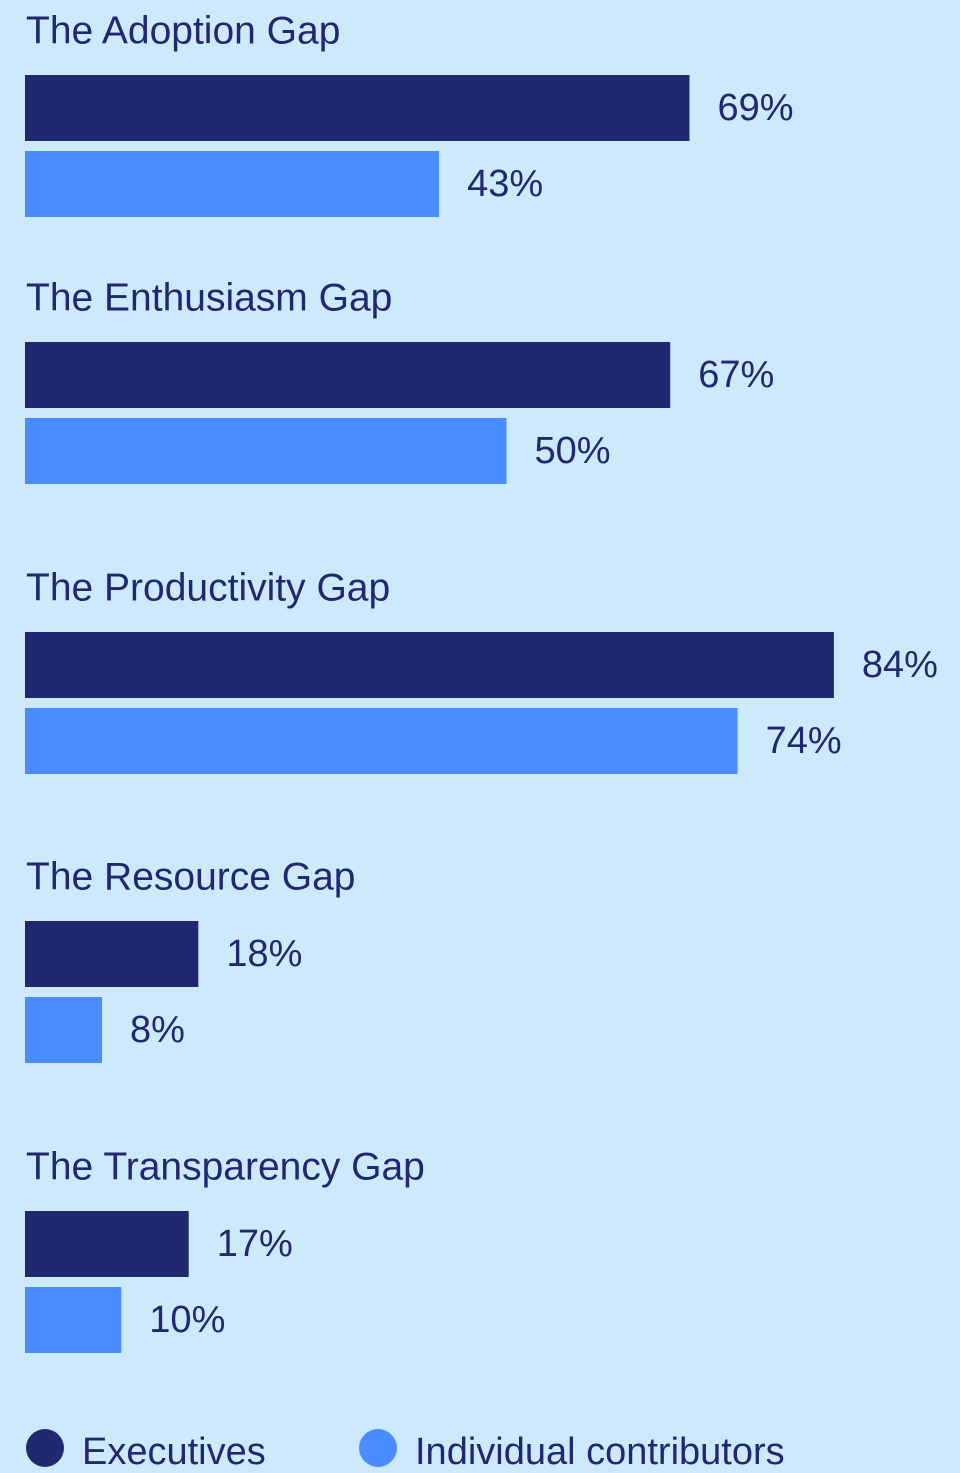 Image resolution: width=960 pixels, height=1473 pixels. Describe the element at coordinates (755, 108) in the screenshot. I see `value-label: 69%` at that location.